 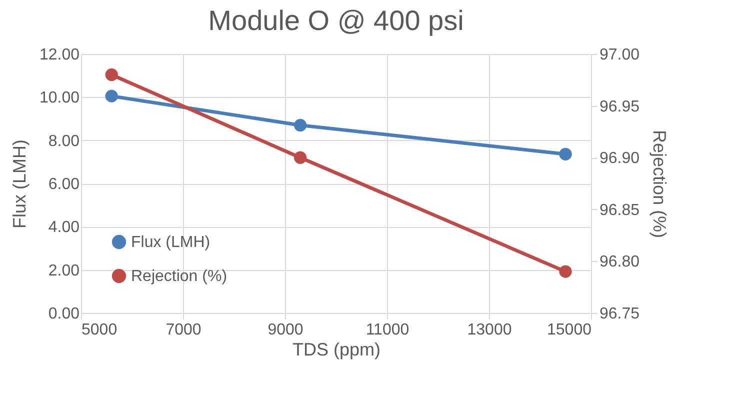 What do you see at coordinates (170, 242) in the screenshot?
I see `legend-label: Flux (LMH)` at bounding box center [170, 242].